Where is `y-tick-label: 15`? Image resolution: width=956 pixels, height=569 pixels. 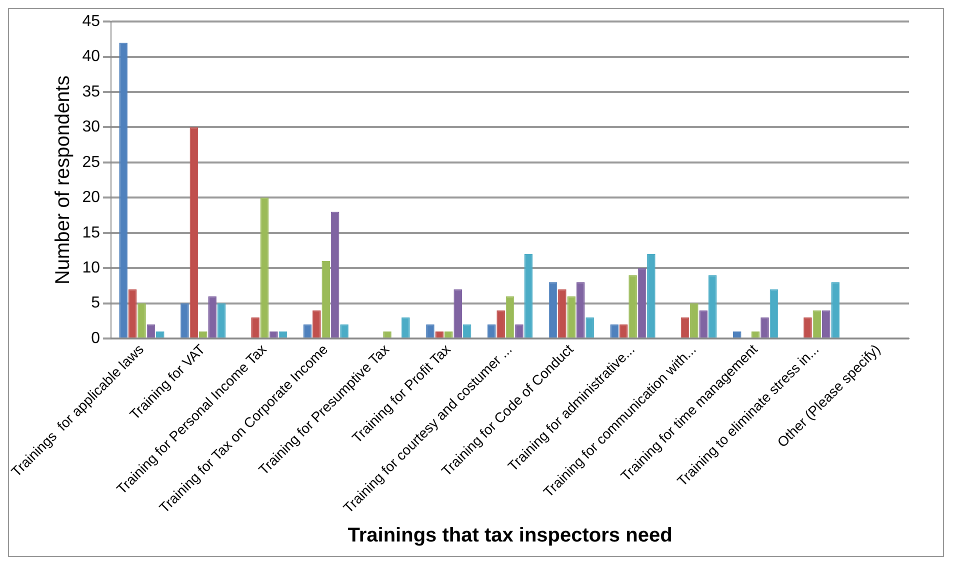
y-tick-label: 15 is located at coordinates (91, 233).